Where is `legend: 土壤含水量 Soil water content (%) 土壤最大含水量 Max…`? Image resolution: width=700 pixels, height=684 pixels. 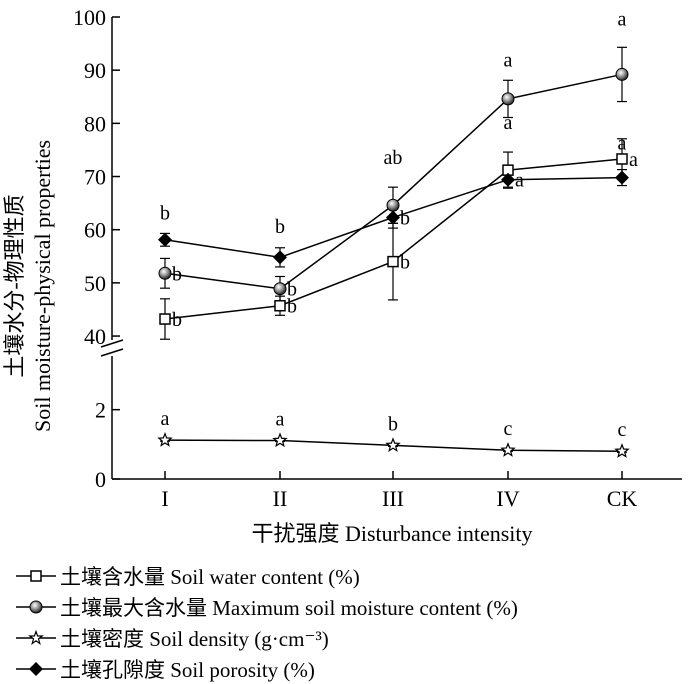
legend: 土壤含水量 Soil water content (%) 土壤最大含水量 Max… is located at coordinates (267, 622).